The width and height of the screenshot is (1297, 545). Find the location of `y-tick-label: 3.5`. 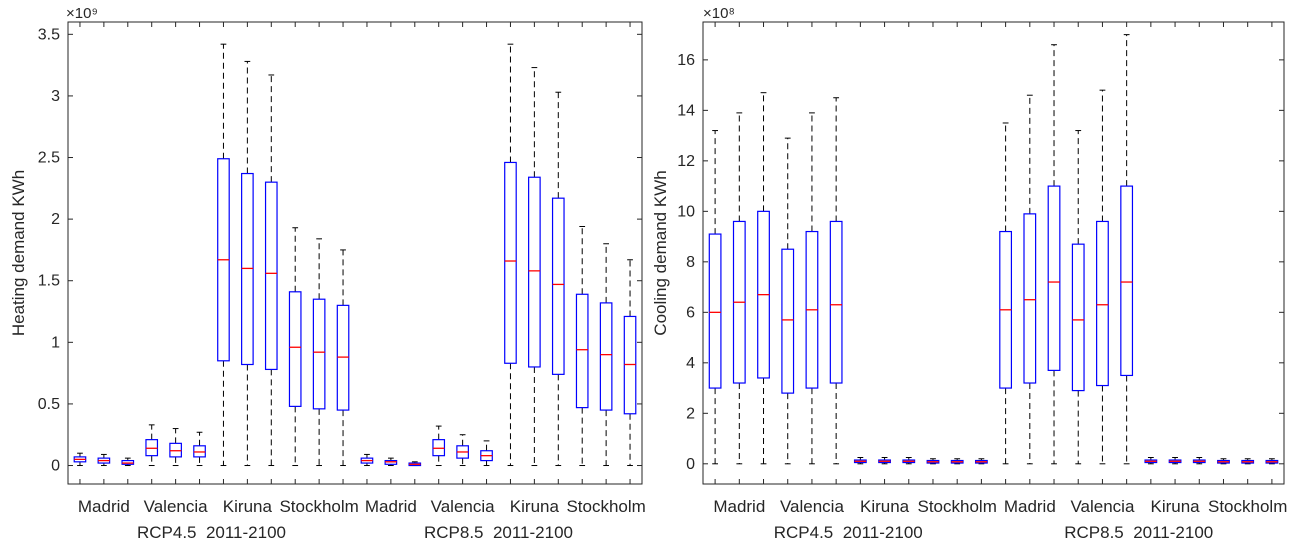

y-tick-label: 3.5 is located at coordinates (49, 34).